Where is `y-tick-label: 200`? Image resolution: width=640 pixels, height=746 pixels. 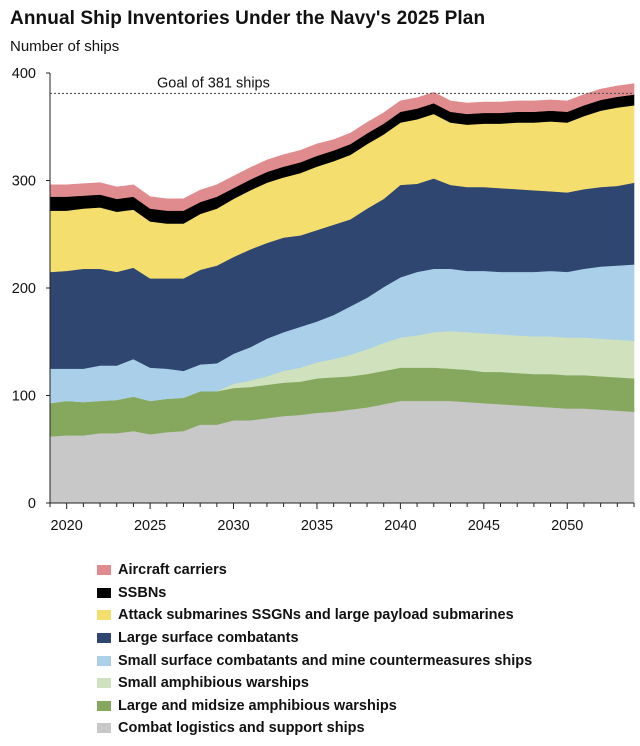 y-tick-label: 200 is located at coordinates (24, 289).